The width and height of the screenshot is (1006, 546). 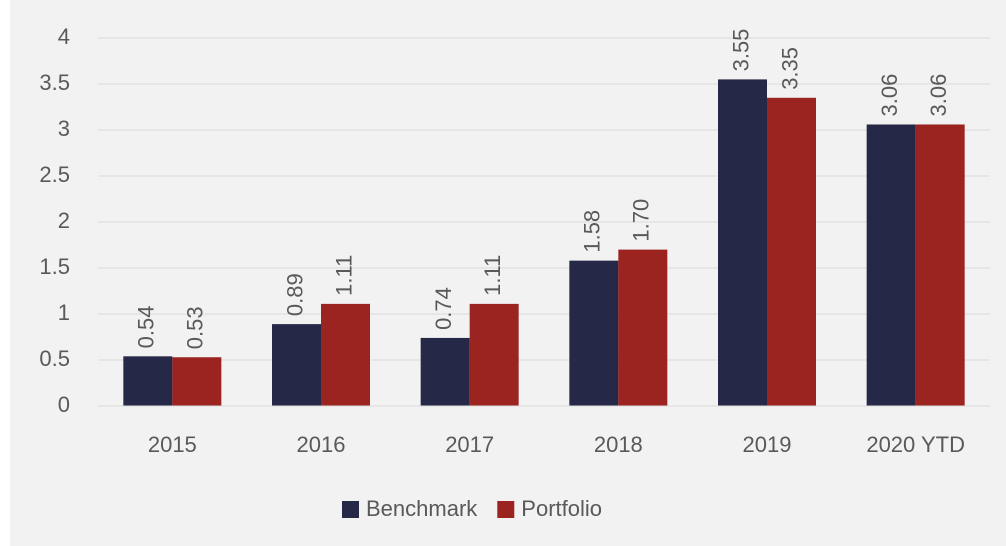 I want to click on data-label: 0.74, so click(x=443, y=308).